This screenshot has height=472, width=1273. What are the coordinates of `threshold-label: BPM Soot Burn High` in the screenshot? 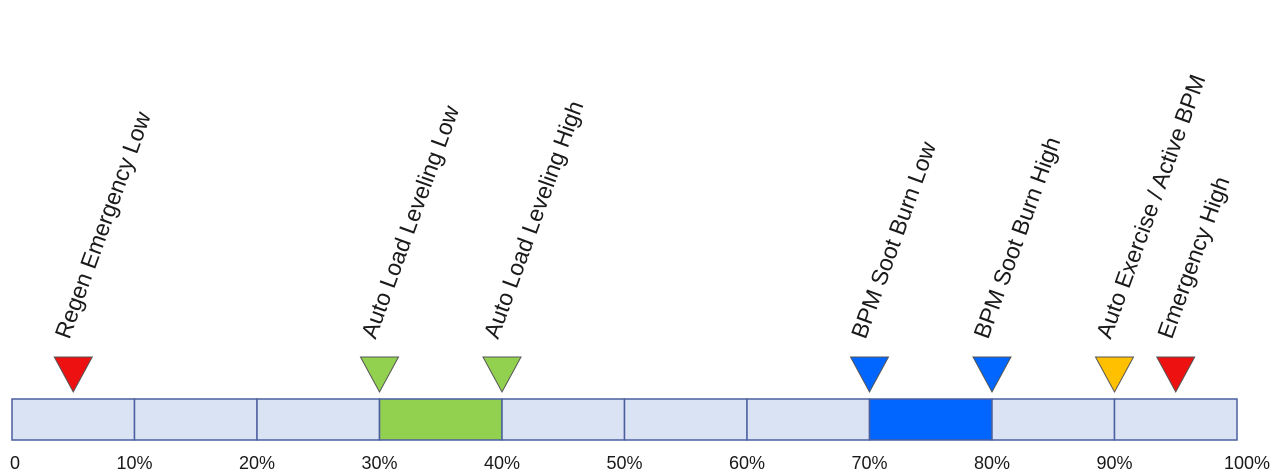 It's located at (1016, 237).